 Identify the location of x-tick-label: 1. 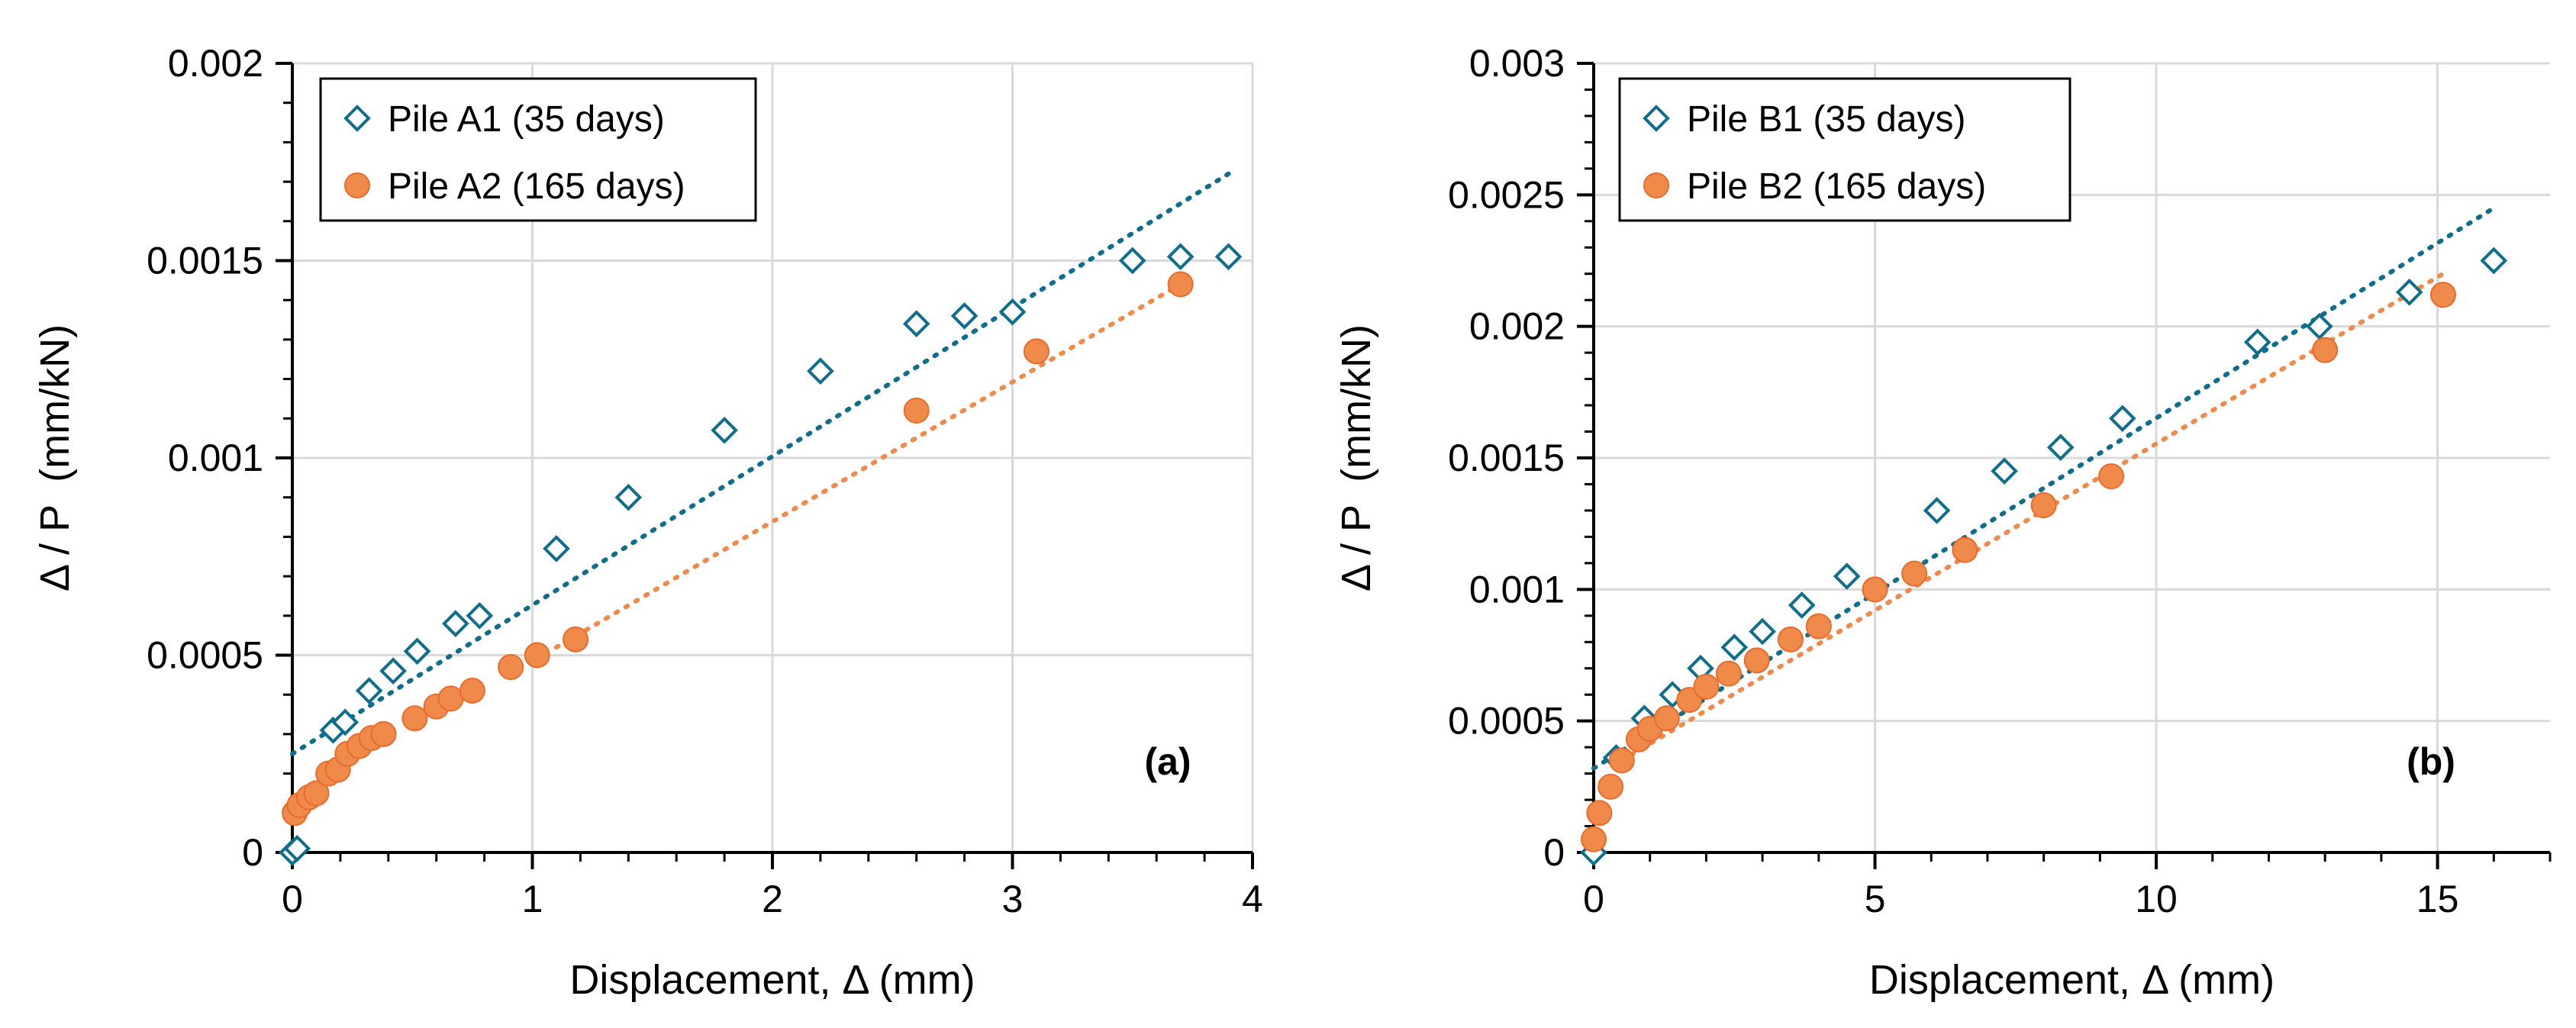
(532, 899).